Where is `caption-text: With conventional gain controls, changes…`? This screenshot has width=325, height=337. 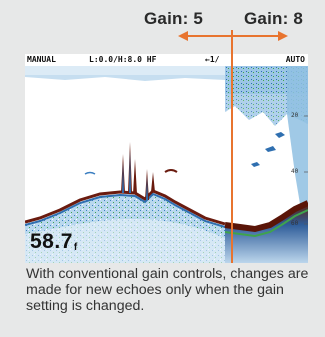
caption-text: With conventional gain controls, changes… is located at coordinates (167, 290).